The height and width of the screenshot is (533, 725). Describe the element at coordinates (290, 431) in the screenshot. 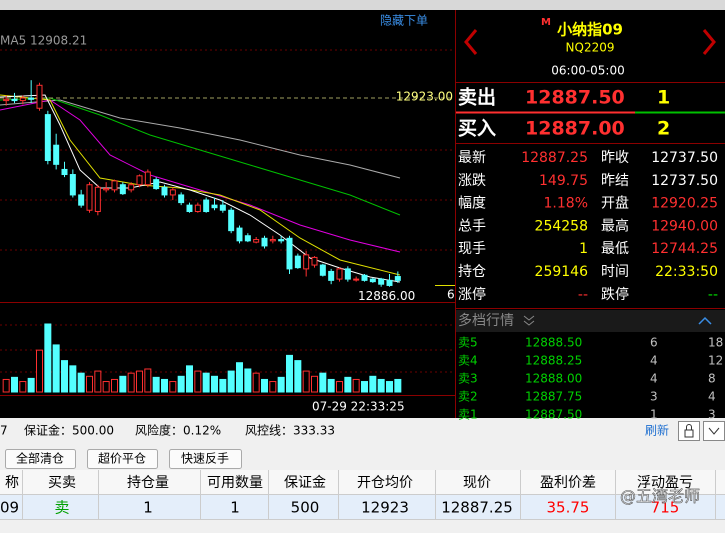

I see `risk-control: 风控线：333.33` at that location.